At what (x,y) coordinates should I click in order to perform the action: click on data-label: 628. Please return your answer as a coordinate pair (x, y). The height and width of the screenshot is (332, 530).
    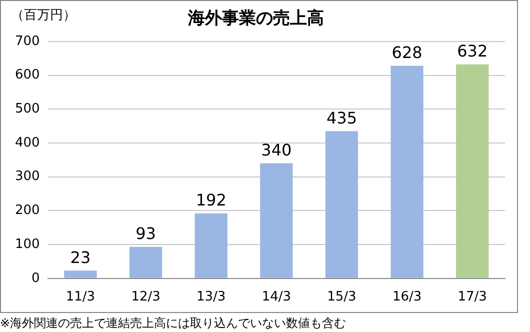
    Looking at the image, I should click on (407, 52).